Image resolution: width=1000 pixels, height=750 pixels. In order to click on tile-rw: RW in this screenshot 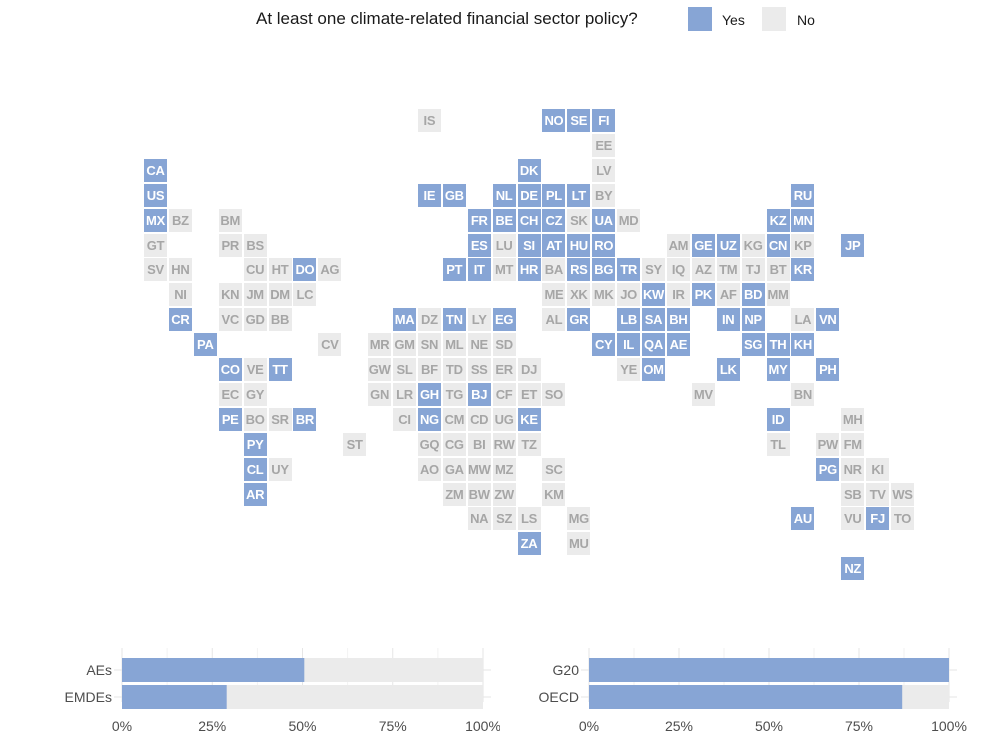, I will do `click(504, 444)`.